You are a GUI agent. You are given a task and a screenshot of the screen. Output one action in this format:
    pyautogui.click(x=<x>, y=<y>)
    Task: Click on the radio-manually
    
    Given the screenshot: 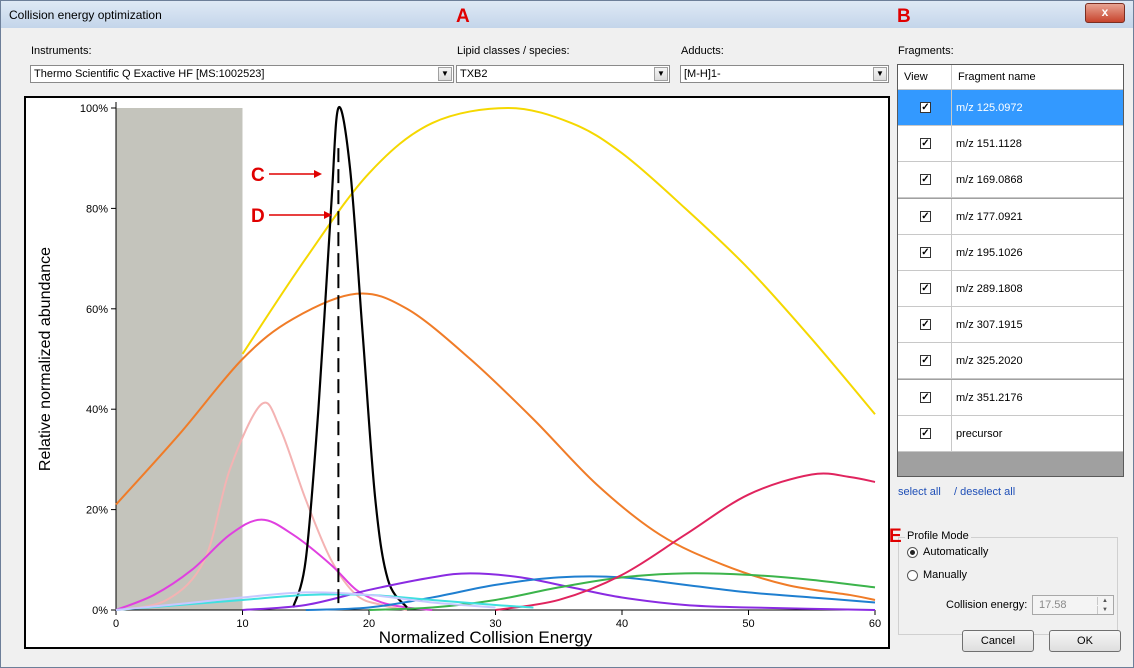 What is the action you would take?
    pyautogui.click(x=912, y=575)
    